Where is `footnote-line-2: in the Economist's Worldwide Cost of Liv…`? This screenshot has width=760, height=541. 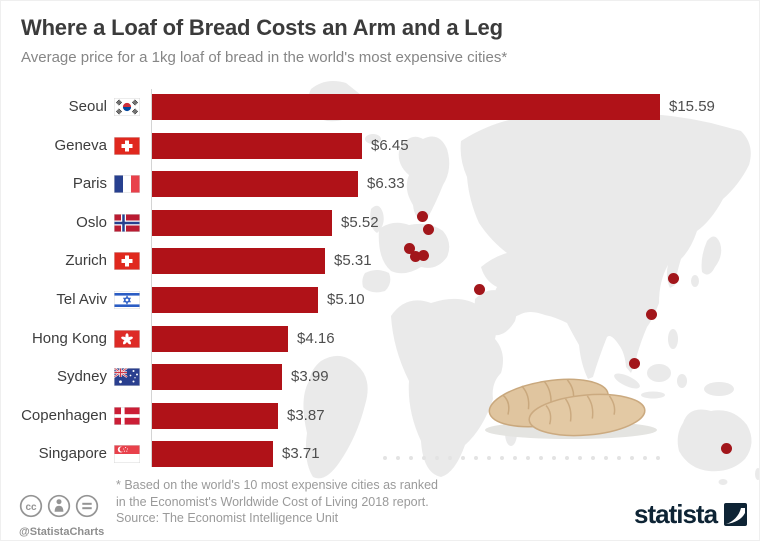 footnote-line-2: in the Economist's Worldwide Cost of Liv… is located at coordinates (272, 502).